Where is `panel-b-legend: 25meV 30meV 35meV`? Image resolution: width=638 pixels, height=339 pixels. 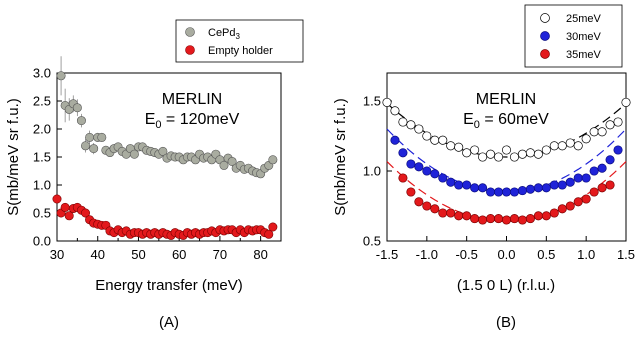 panel-b-legend: 25meV 30meV 35meV is located at coordinates (573, 36).